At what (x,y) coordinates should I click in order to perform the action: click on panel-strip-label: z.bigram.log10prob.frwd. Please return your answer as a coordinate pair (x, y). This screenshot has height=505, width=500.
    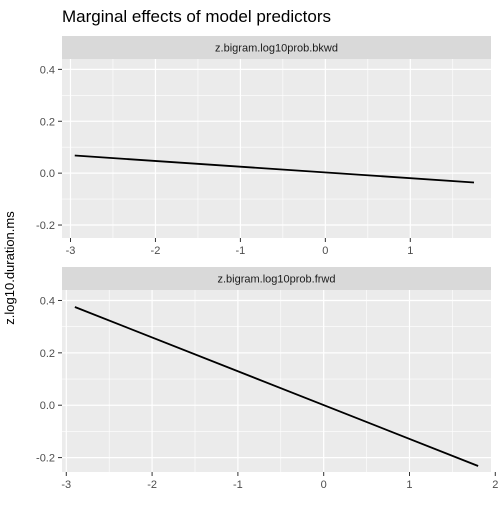
    Looking at the image, I should click on (276, 280).